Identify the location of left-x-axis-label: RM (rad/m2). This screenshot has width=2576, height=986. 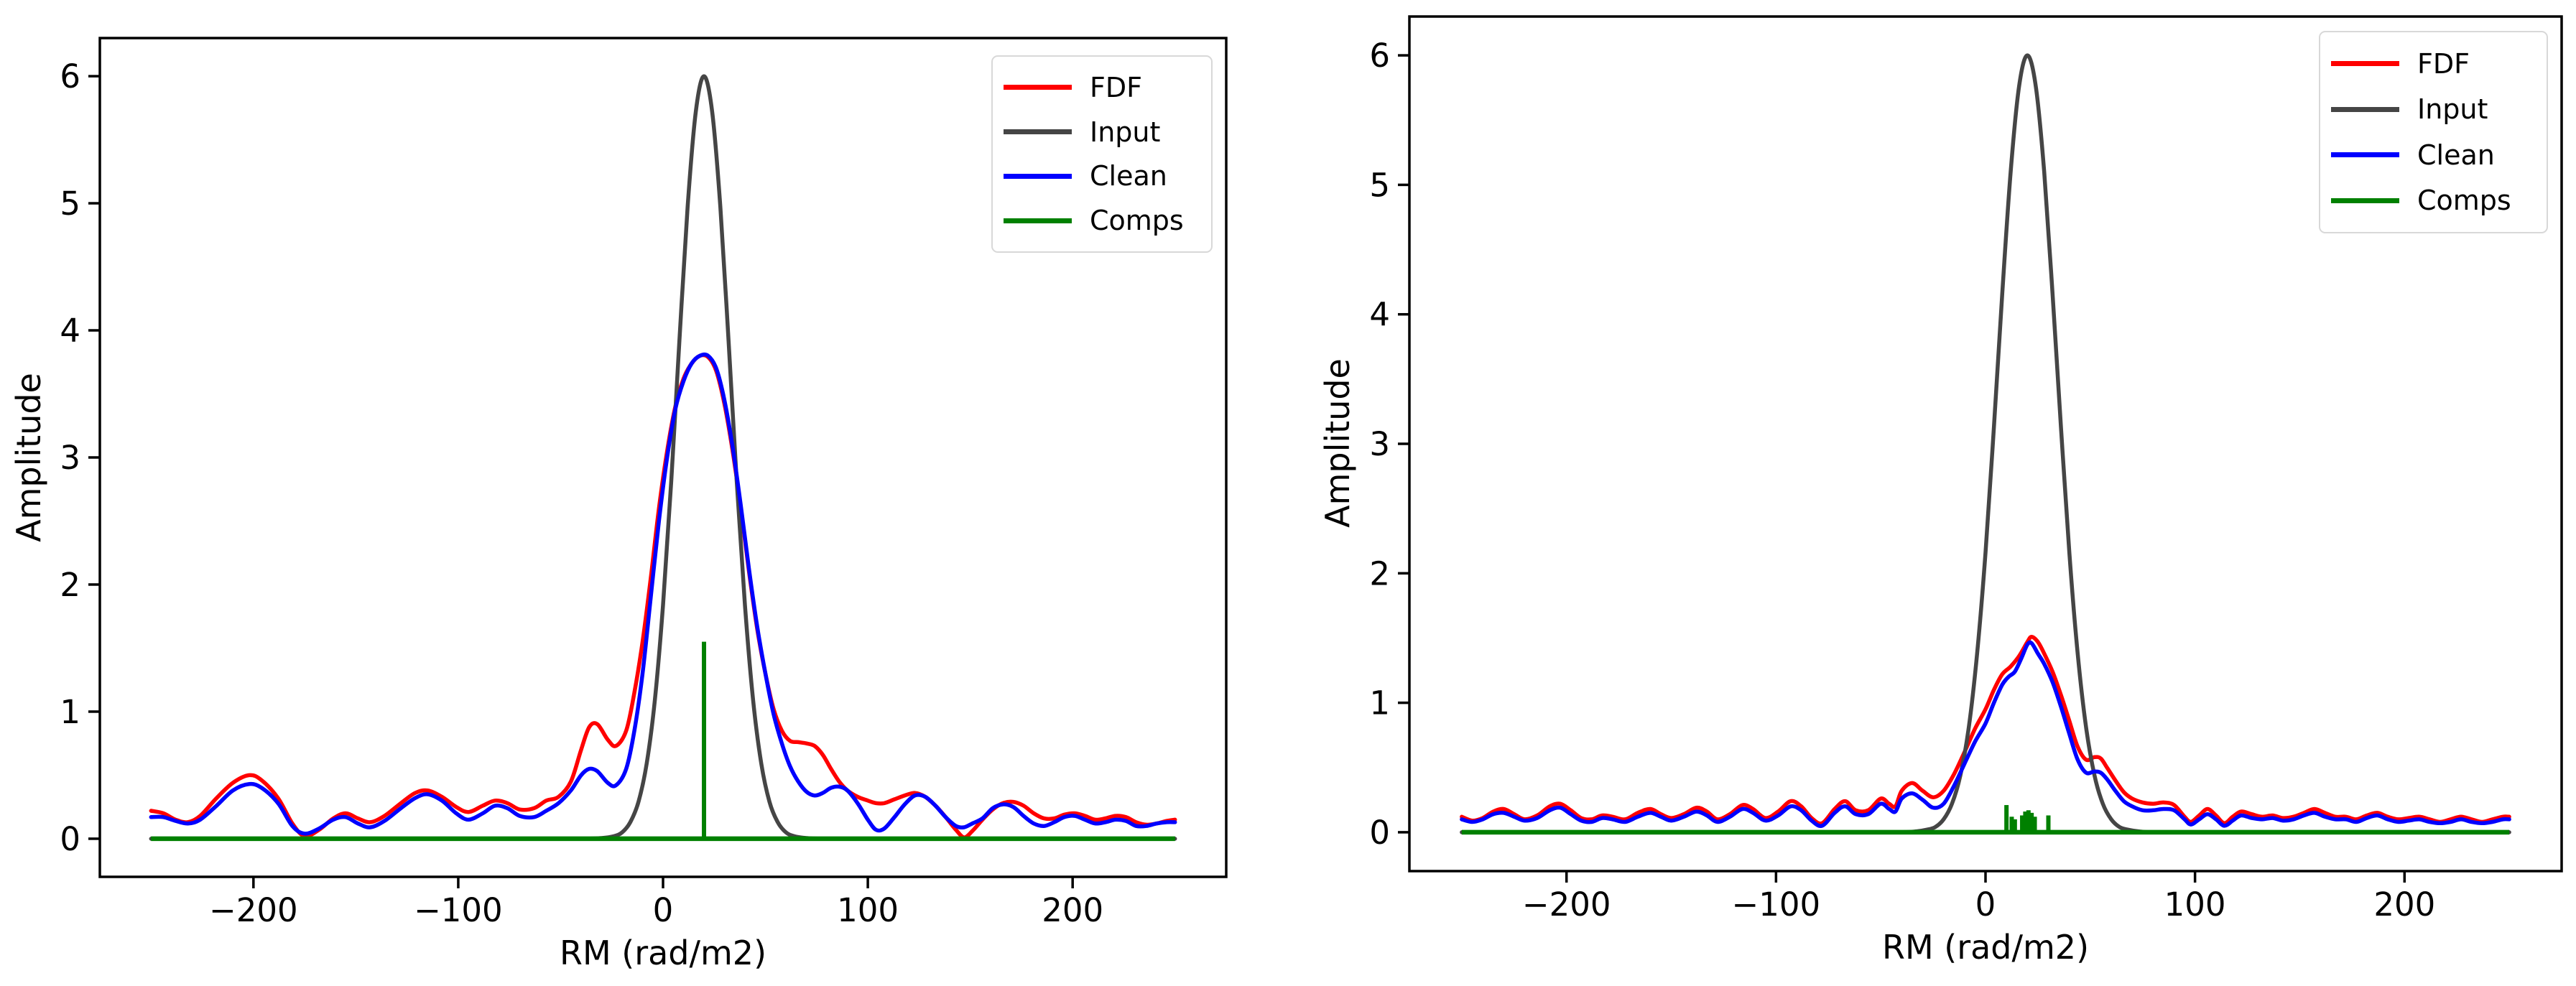
(663, 953).